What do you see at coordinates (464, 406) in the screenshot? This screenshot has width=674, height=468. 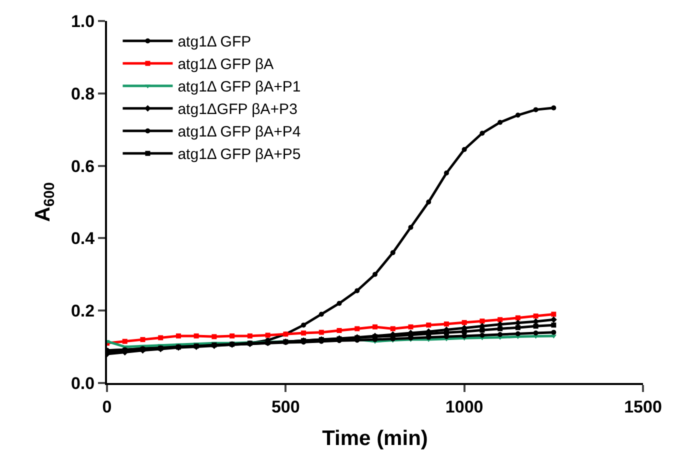 I see `x-tick-label: 1000` at bounding box center [464, 406].